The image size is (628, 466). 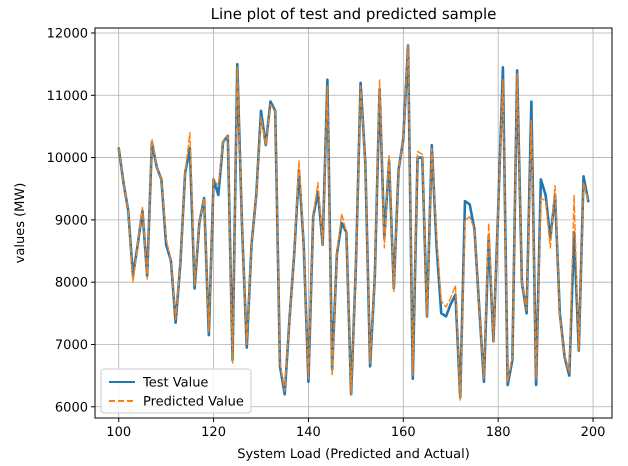 What do you see at coordinates (71, 283) in the screenshot?
I see `y-tick-label: 8000` at bounding box center [71, 283].